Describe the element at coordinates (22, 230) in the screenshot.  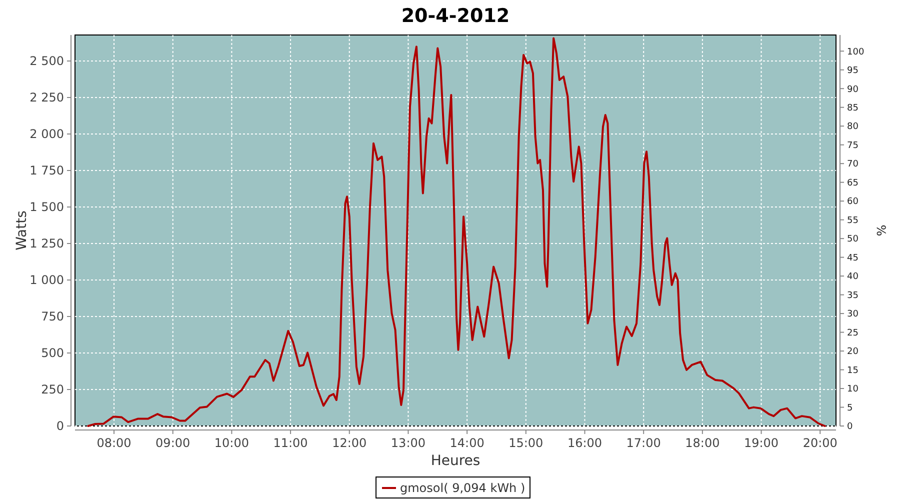
I see `y-axis-title: Watts` at that location.